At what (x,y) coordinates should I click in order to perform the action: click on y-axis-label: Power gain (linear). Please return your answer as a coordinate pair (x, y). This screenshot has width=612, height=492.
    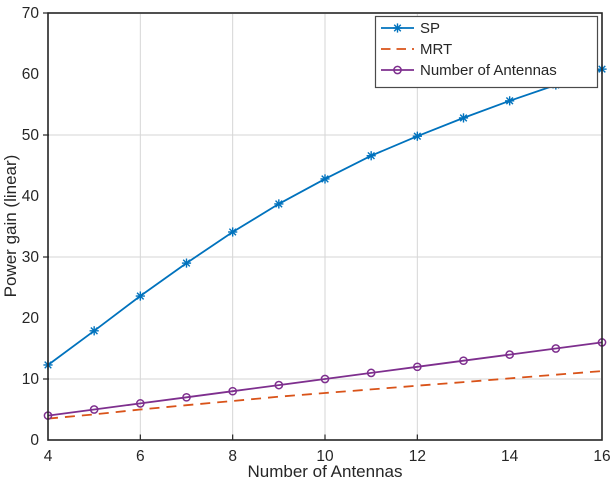
    Looking at the image, I should click on (10, 226).